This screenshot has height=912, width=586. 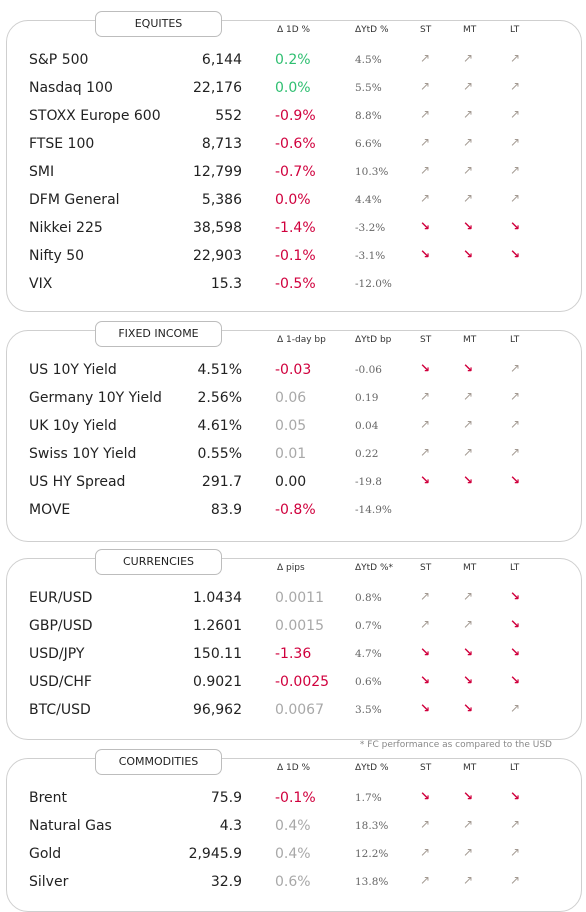 What do you see at coordinates (294, 227) in the screenshot?
I see `table-row: Nikkei 225 38,598 -1.4% -3.2% ↘ ↘ ↘` at bounding box center [294, 227].